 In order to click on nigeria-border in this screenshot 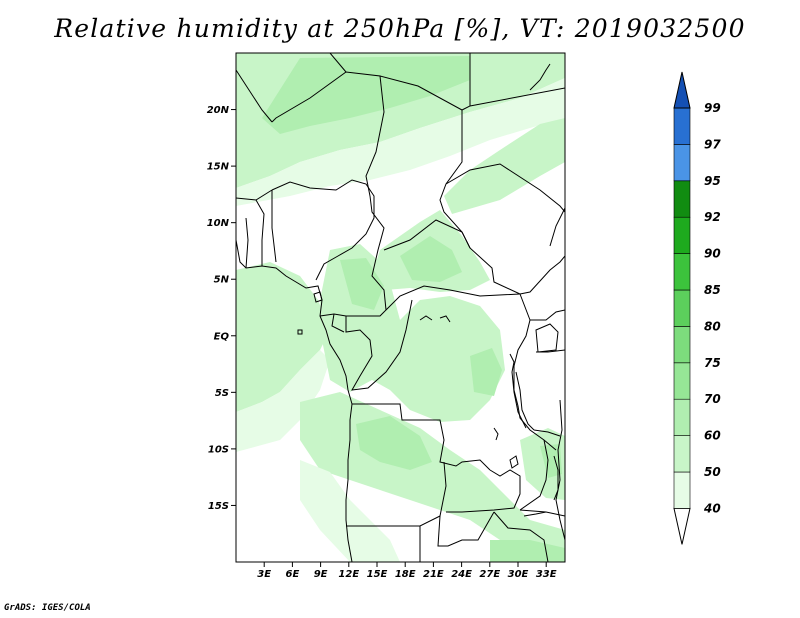, I will do `click(323, 230)`.